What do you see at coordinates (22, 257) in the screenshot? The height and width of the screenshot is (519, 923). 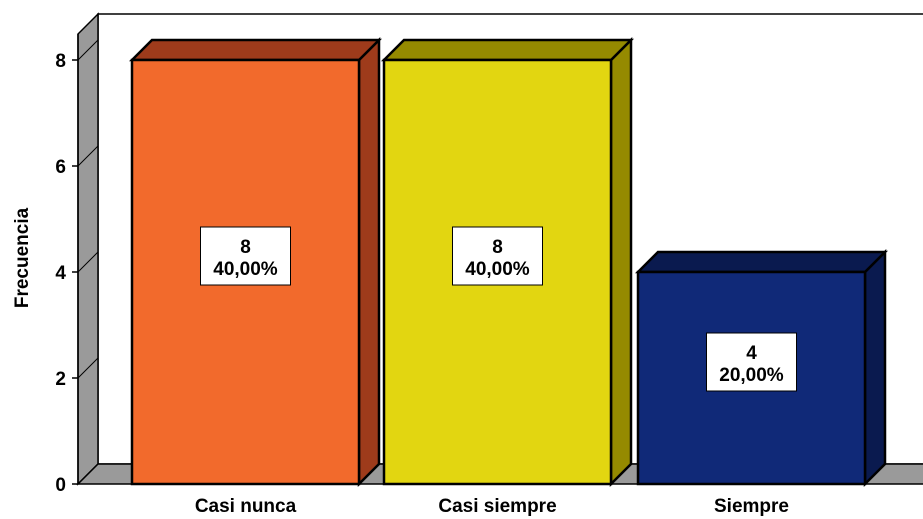 I see `y-axis-title: Frecuencia` at bounding box center [22, 257].